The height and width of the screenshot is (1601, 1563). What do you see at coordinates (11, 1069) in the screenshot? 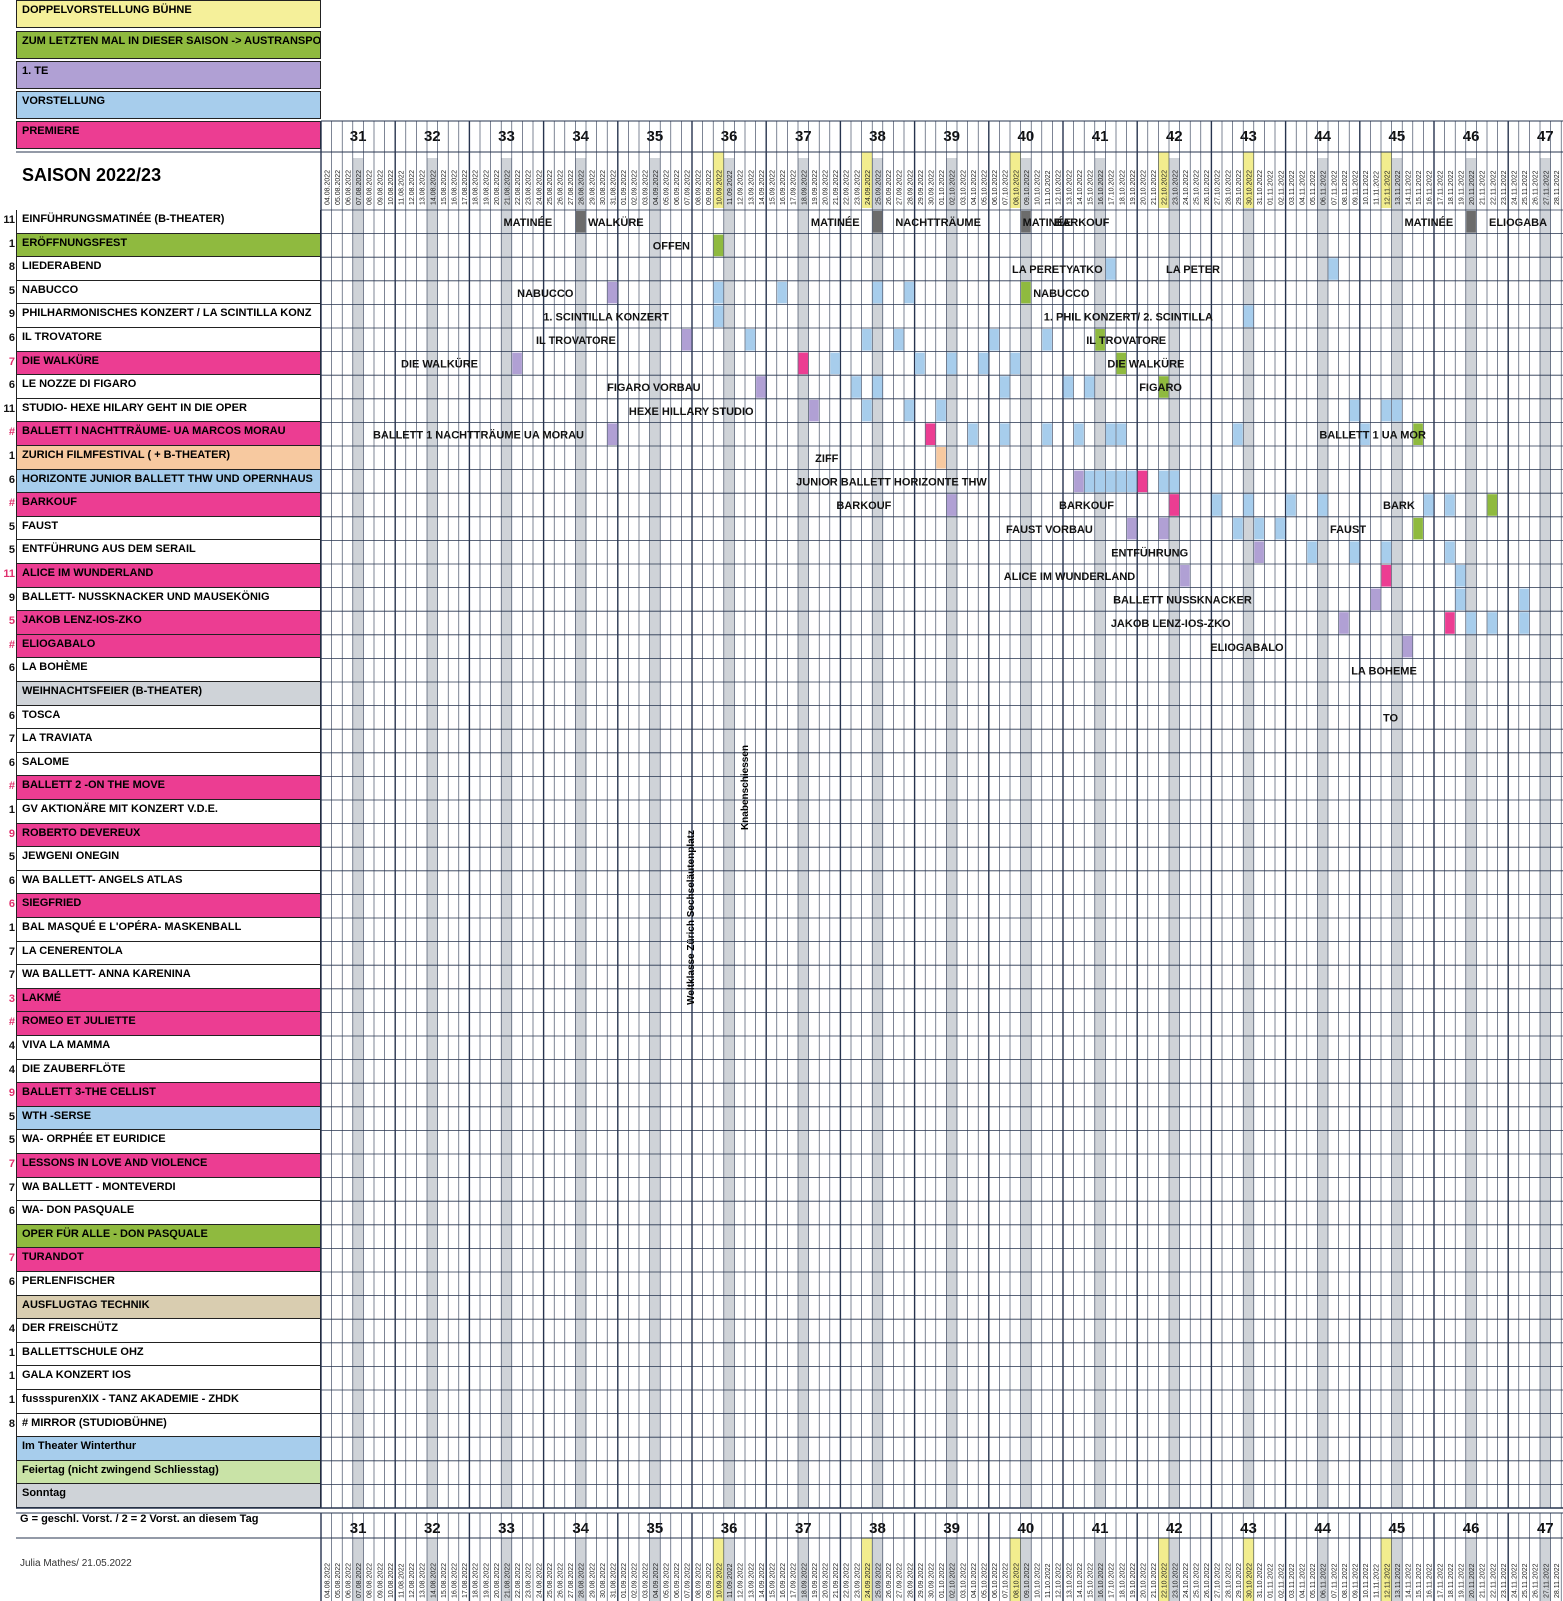
I see `row-count: 4` at bounding box center [11, 1069].